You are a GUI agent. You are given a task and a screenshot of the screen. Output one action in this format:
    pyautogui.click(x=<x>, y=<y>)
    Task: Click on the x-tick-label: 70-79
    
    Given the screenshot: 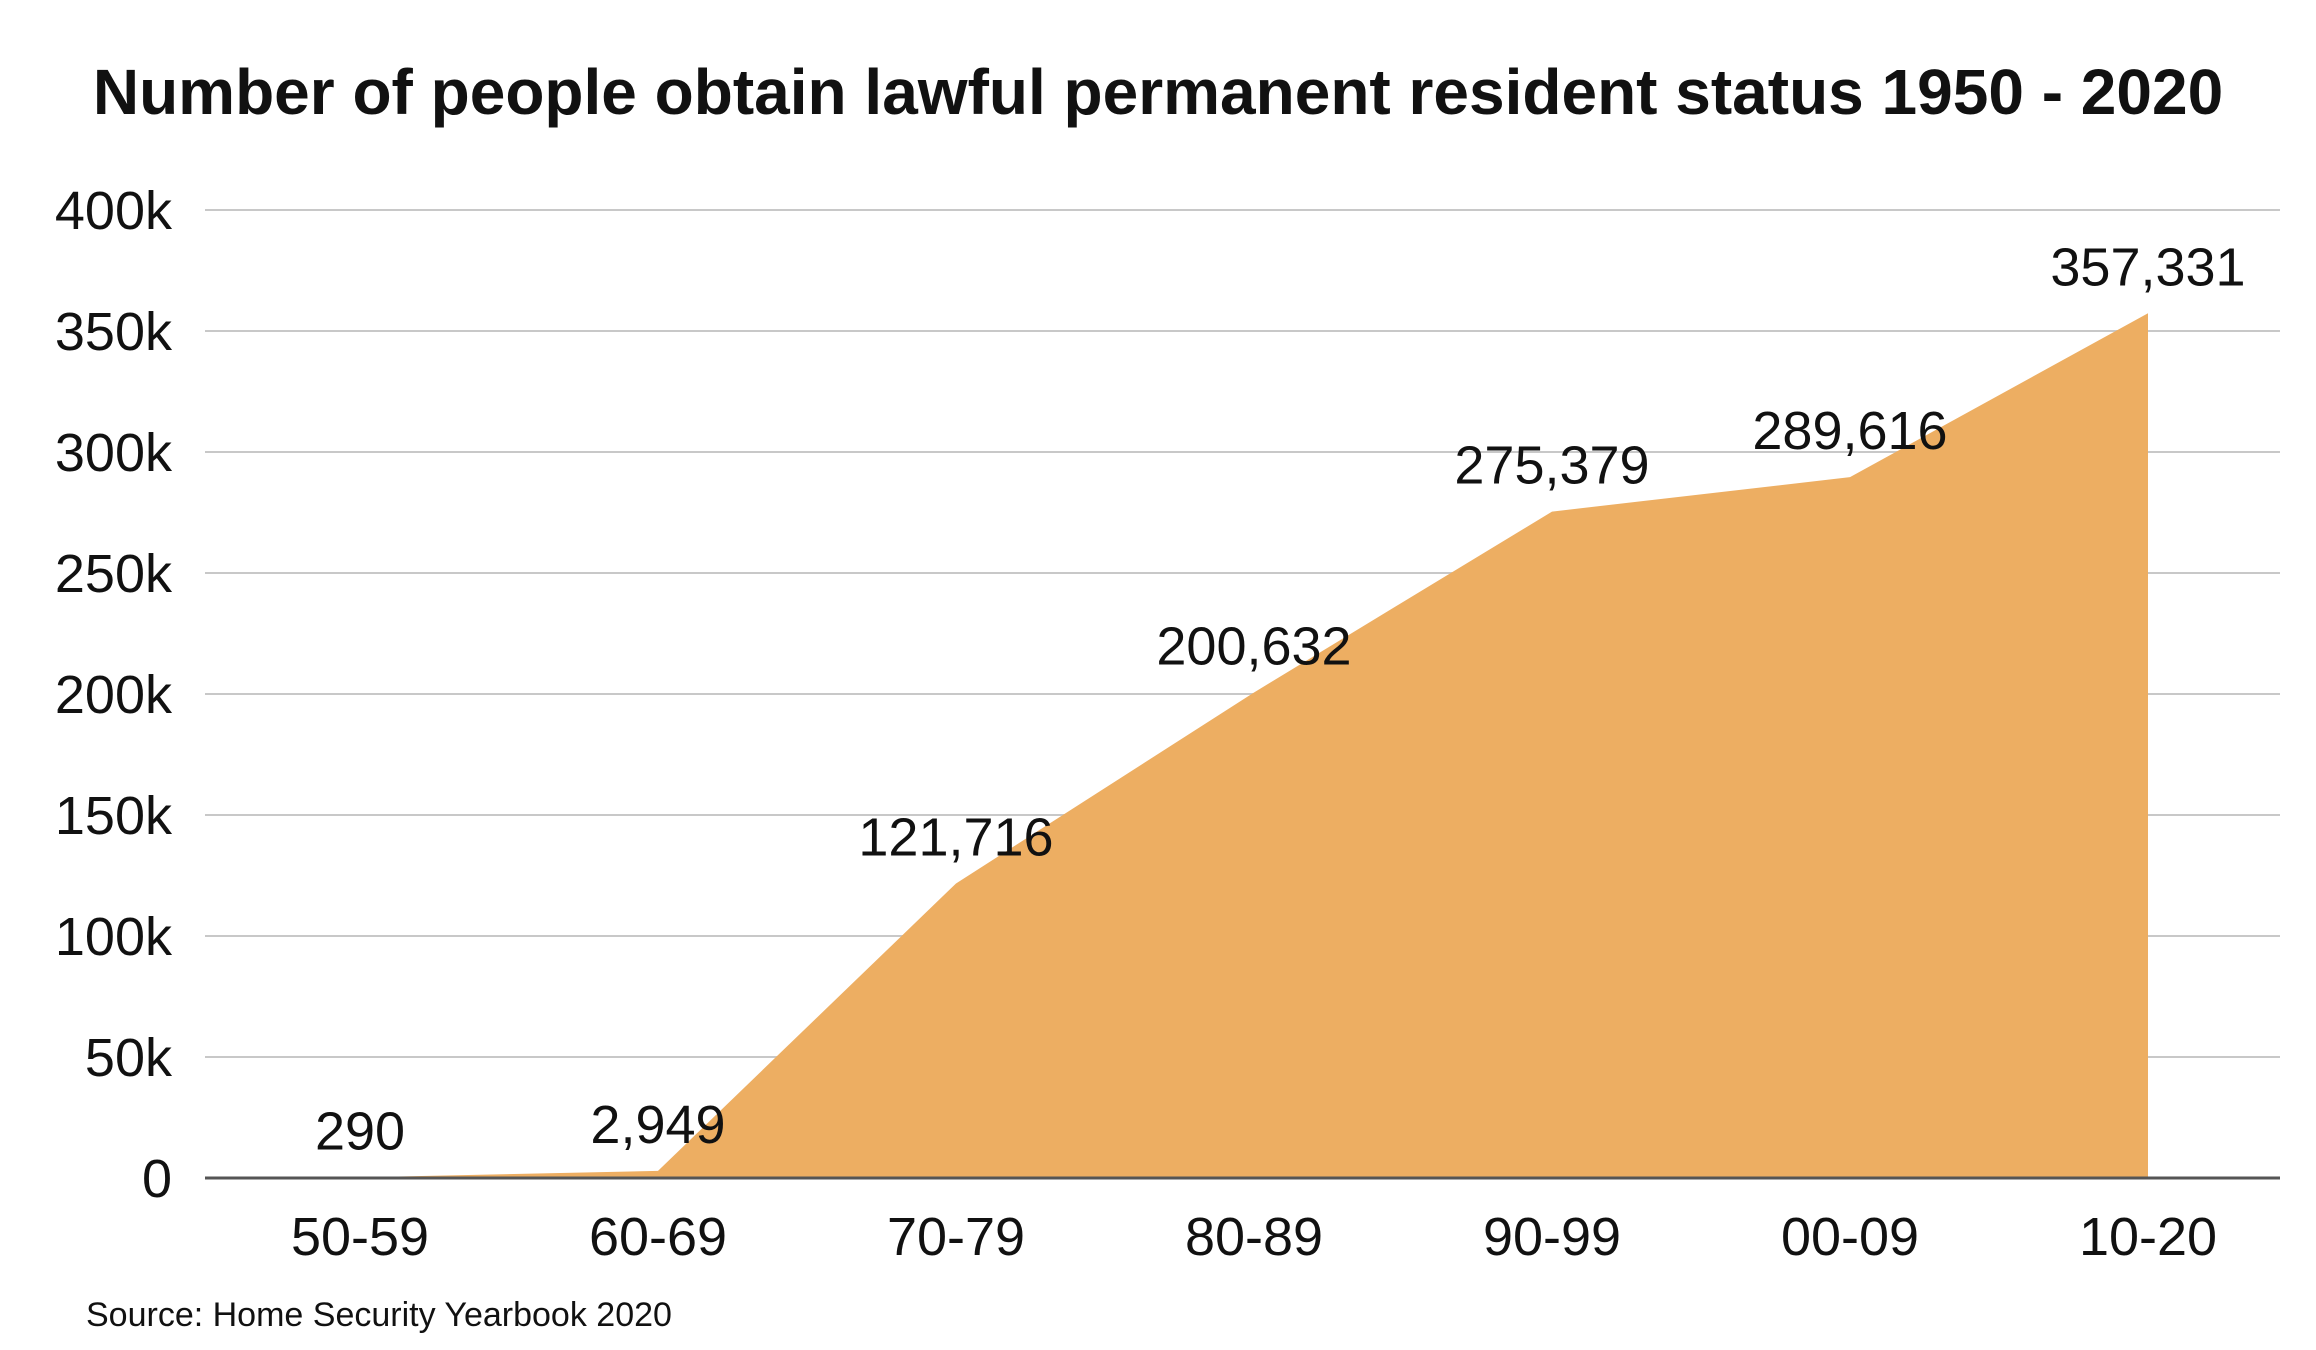 What is the action you would take?
    pyautogui.click(x=956, y=1237)
    